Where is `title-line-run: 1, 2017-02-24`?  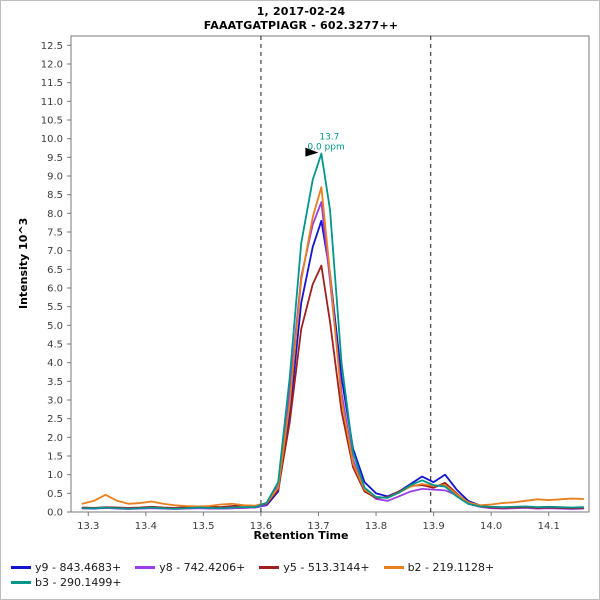
title-line-run: 1, 2017-02-24 is located at coordinates (301, 11).